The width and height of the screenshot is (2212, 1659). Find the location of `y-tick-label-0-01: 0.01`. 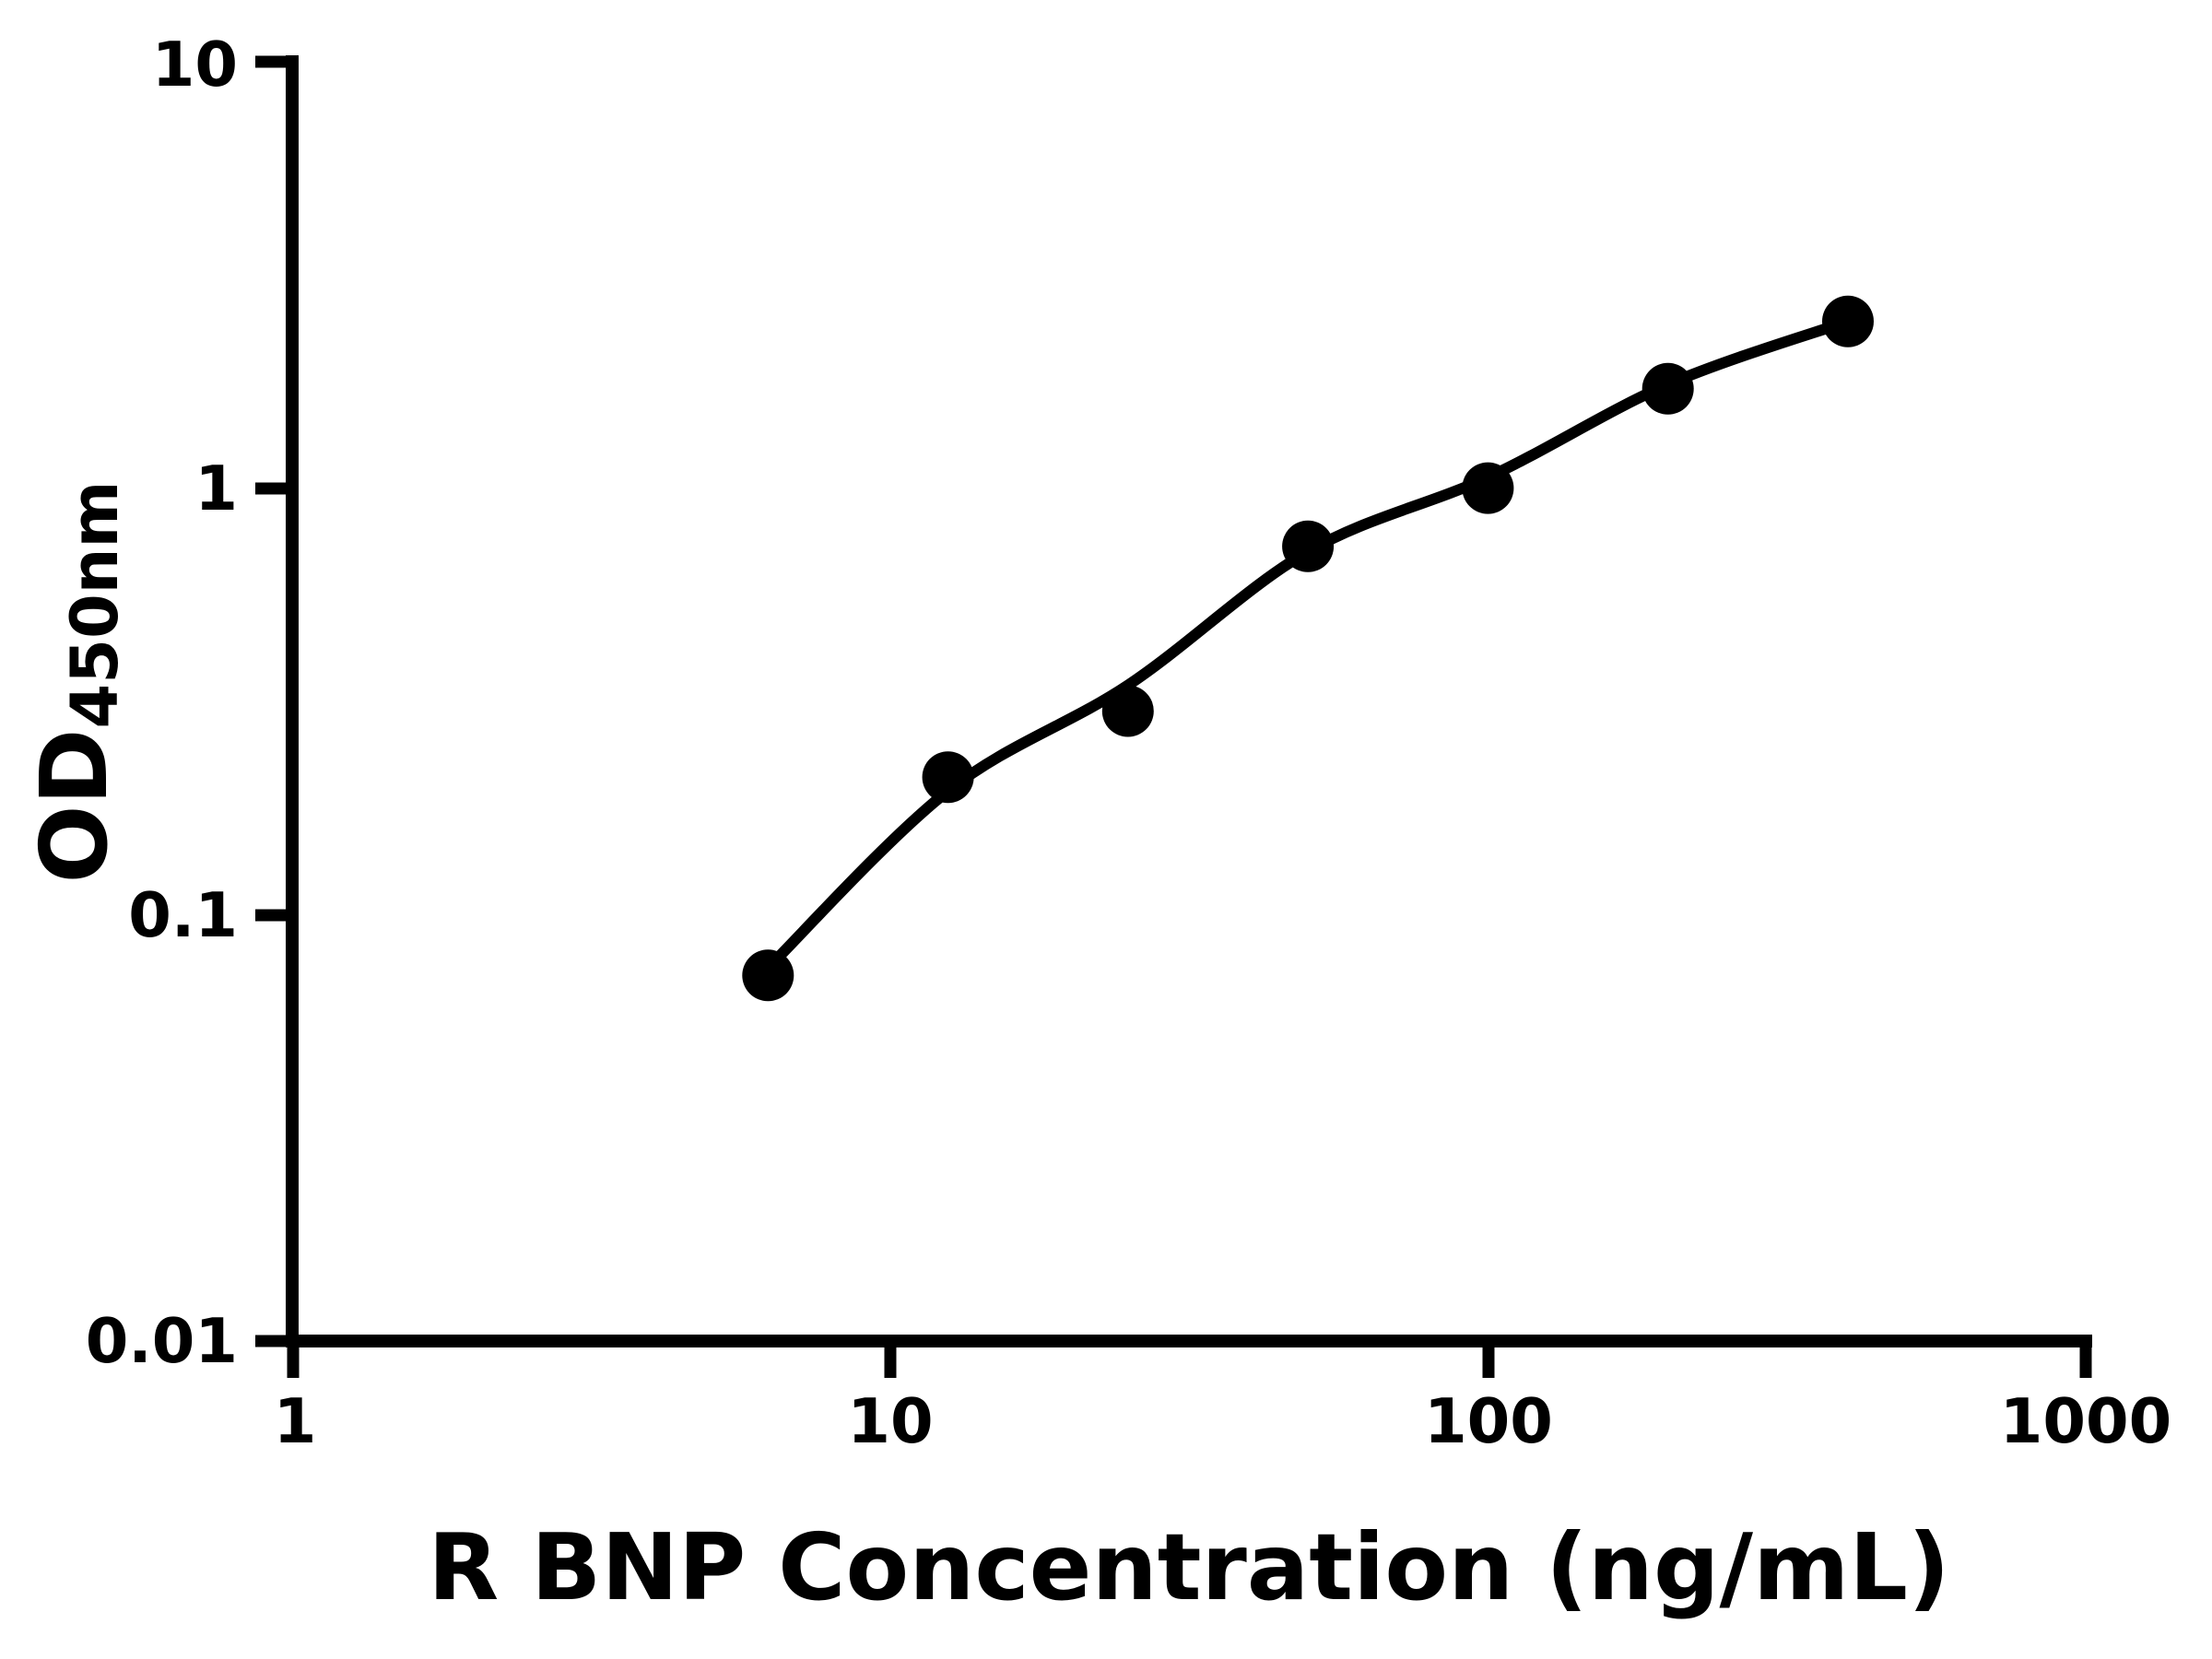

y-tick-label-0-01: 0.01 is located at coordinates (162, 1341).